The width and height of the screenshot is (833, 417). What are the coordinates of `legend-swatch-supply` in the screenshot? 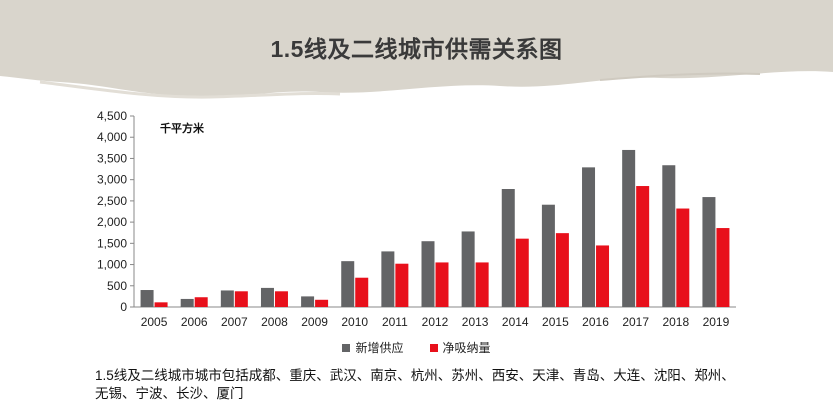 It's located at (346, 347).